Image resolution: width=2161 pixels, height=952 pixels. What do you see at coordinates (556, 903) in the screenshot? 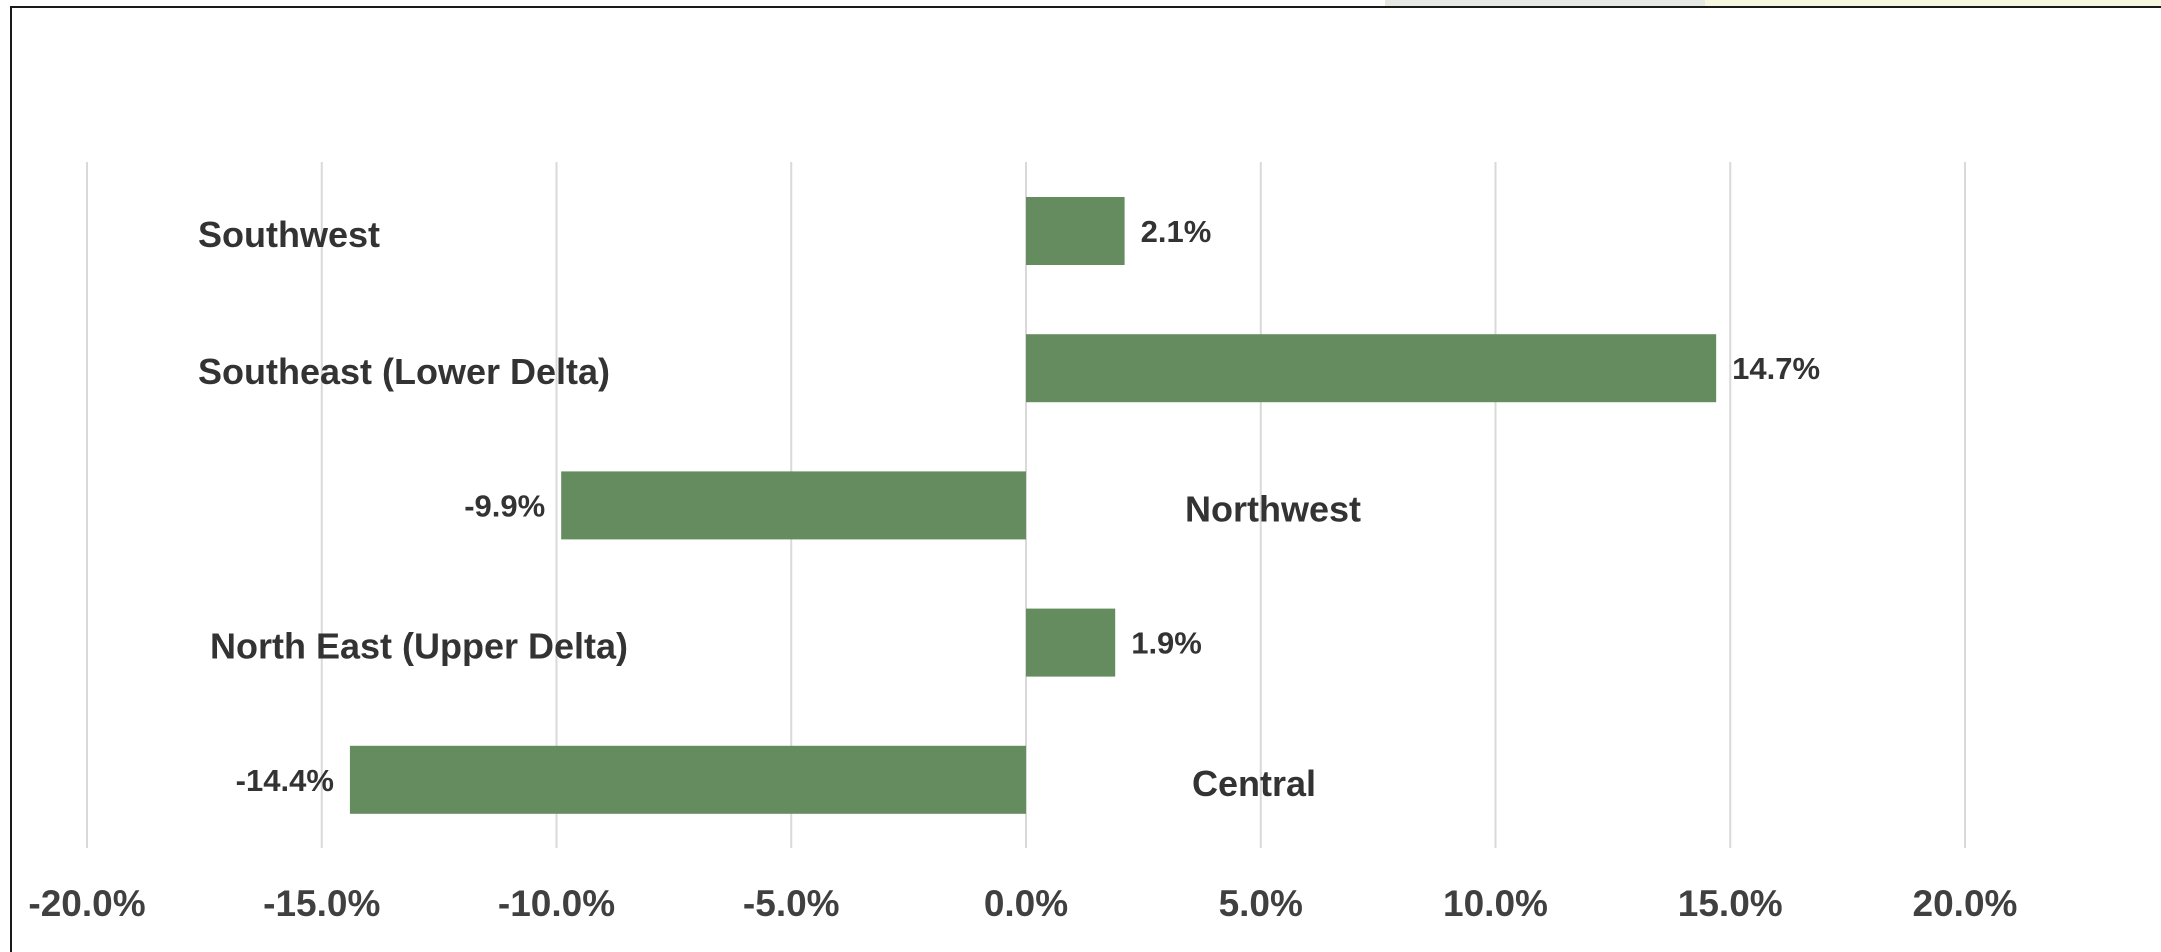
I see `x-tick-label: -10.0%` at bounding box center [556, 903].